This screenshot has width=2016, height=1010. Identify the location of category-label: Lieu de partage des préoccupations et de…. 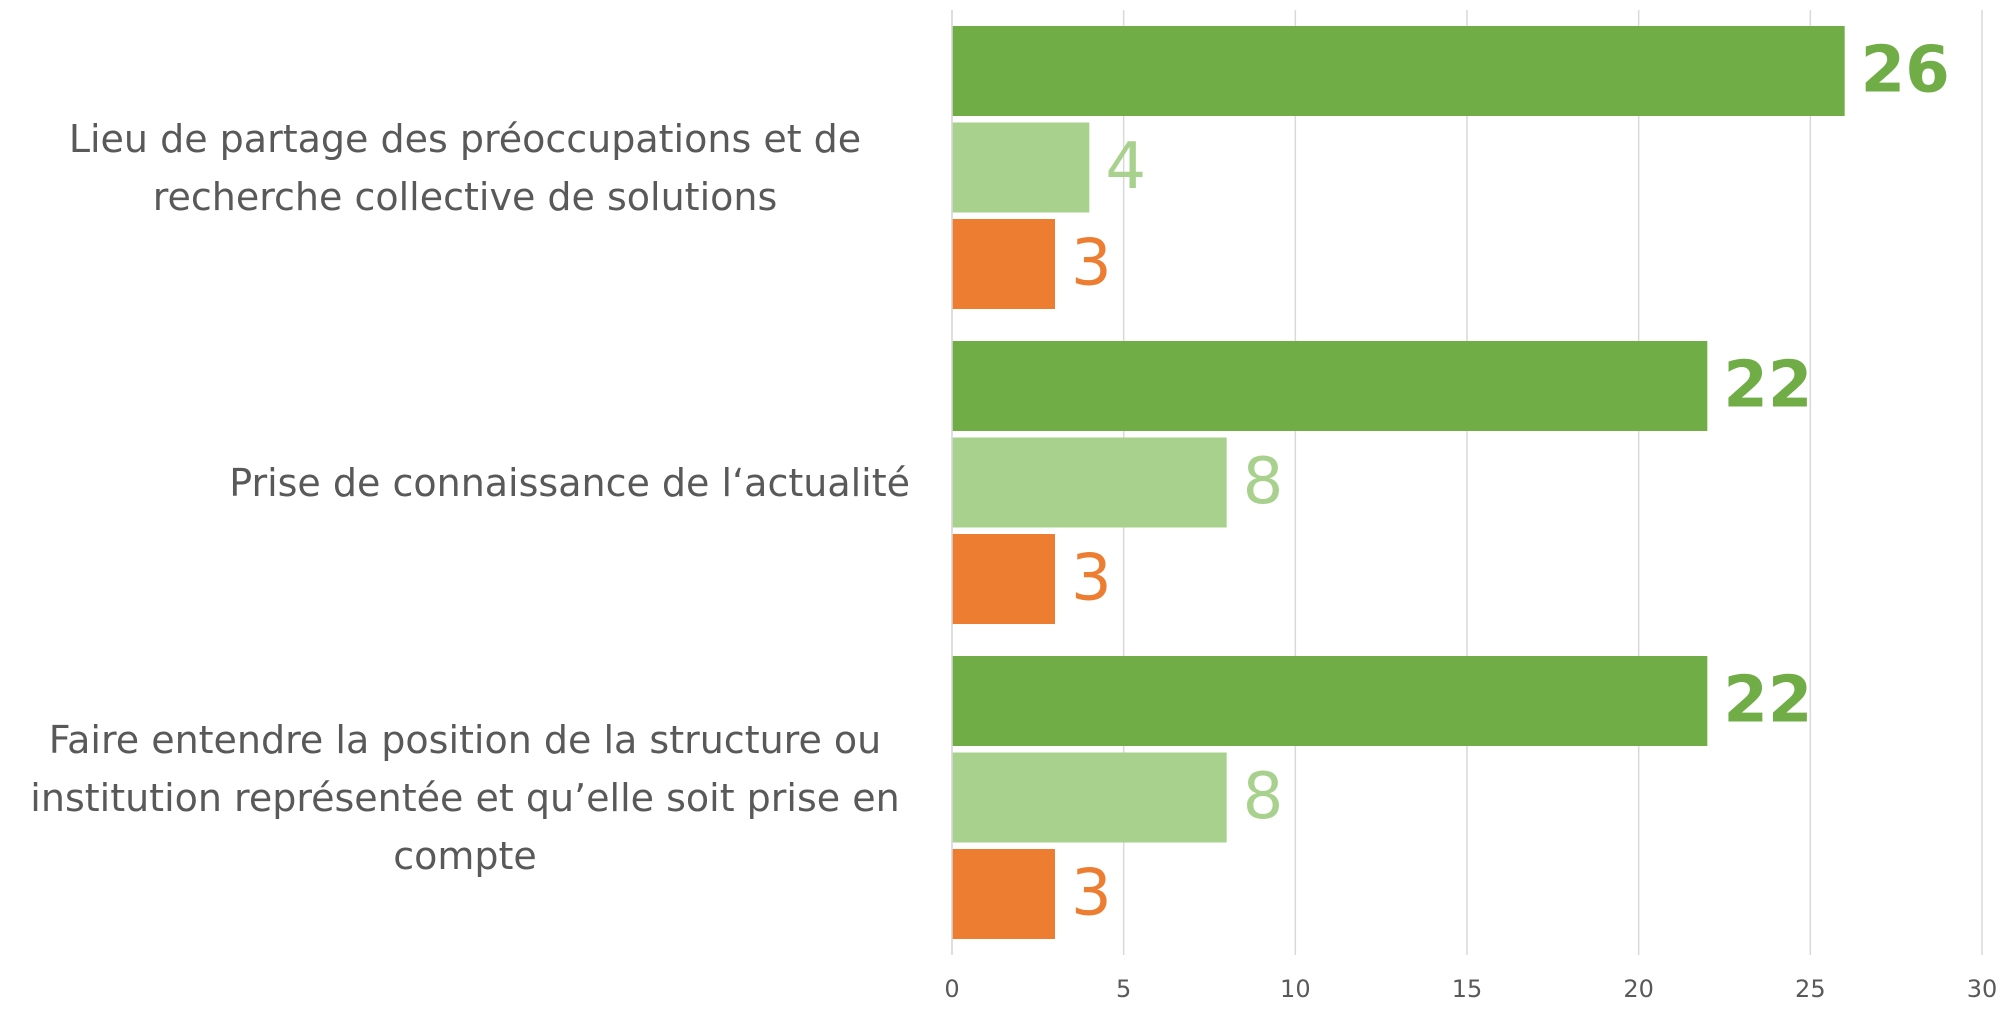
(465, 167).